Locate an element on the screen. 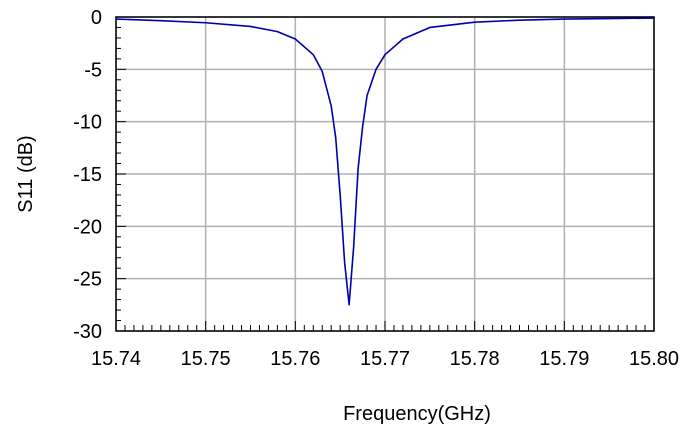 The image size is (697, 442). x-tick-labels: 15.74 15.75 15.76 15.77 15.78 15.79 15.80 is located at coordinates (385, 359).